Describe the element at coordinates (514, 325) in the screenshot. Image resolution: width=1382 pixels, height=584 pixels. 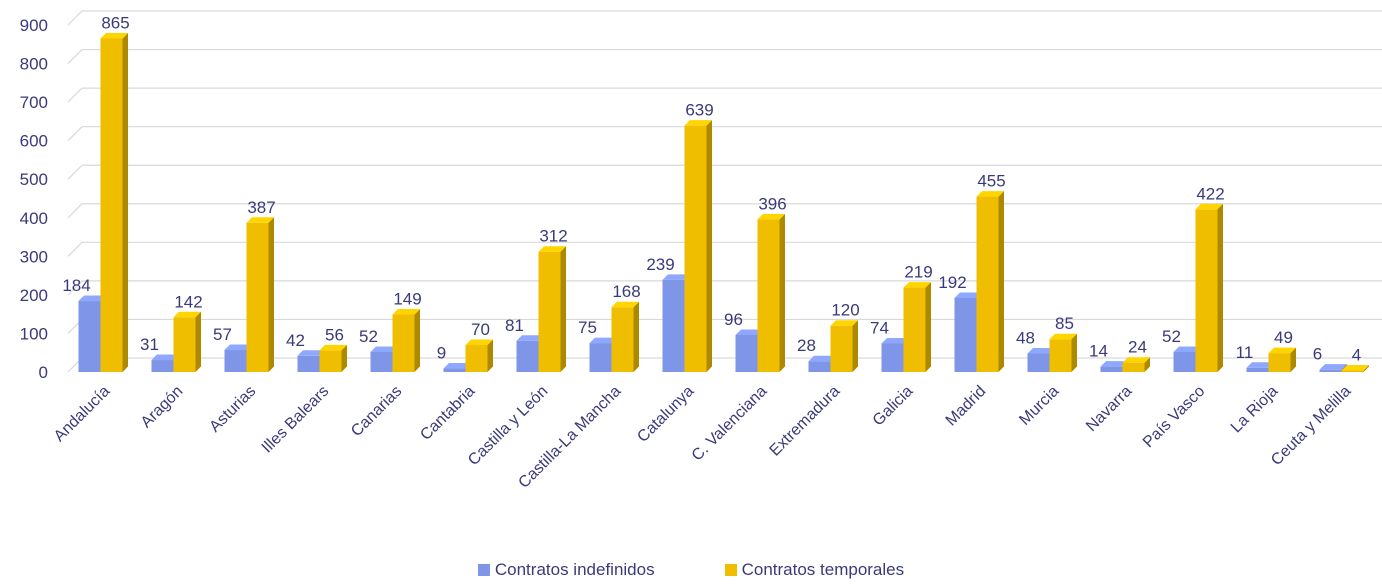
I see `data-label: 81` at that location.